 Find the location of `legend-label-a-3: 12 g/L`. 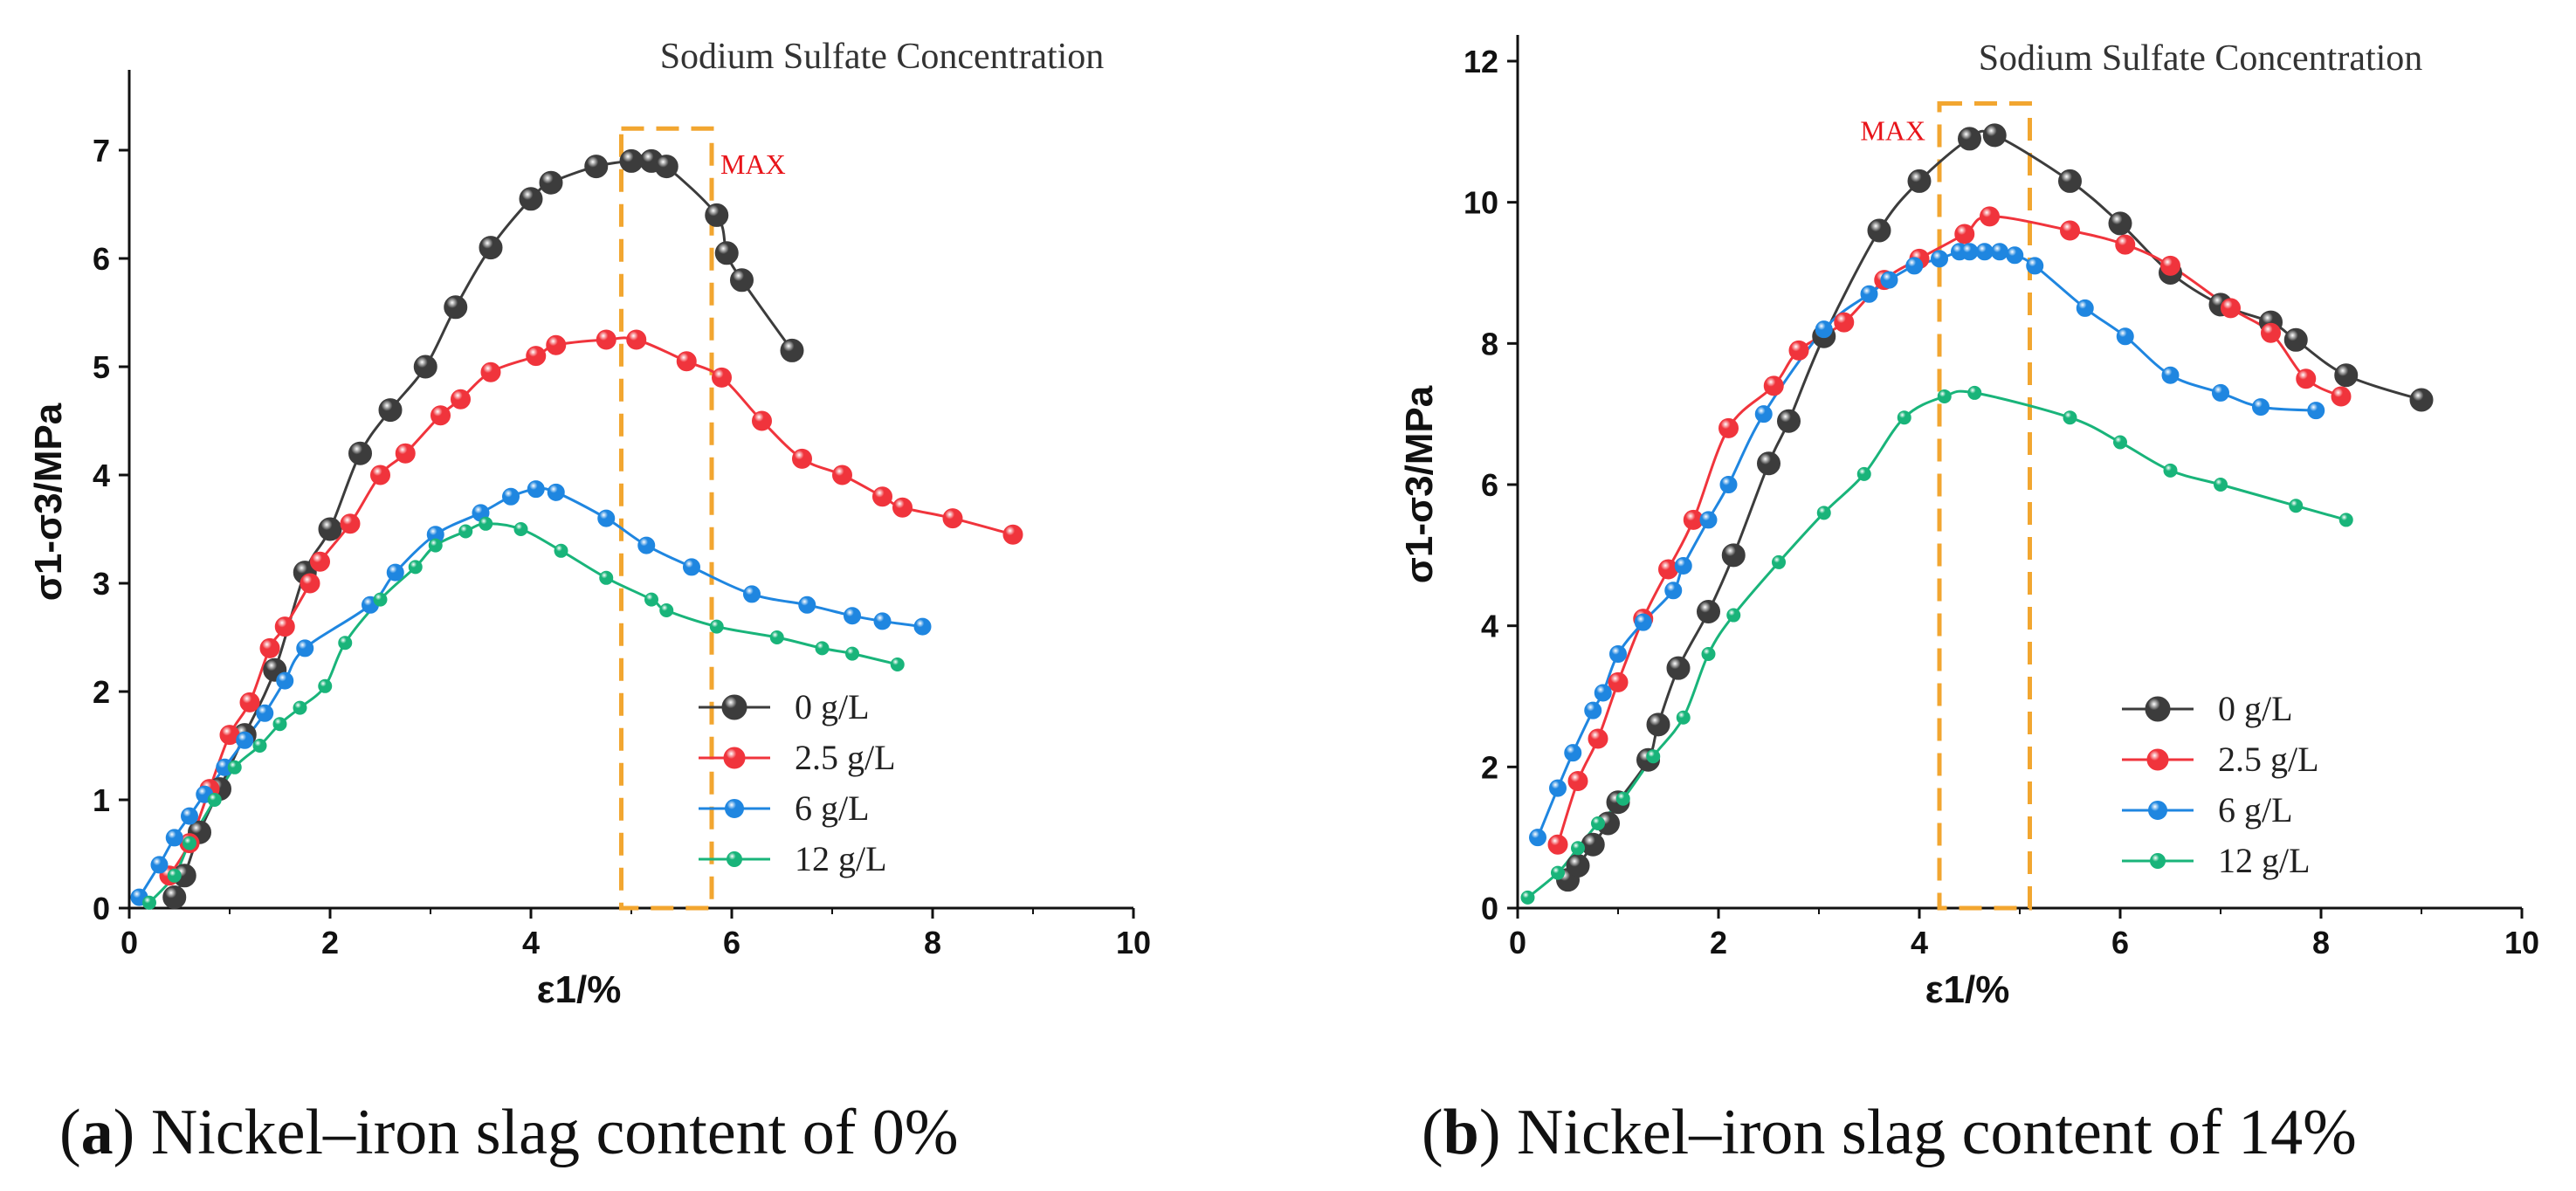

legend-label-a-3: 12 g/L is located at coordinates (841, 858).